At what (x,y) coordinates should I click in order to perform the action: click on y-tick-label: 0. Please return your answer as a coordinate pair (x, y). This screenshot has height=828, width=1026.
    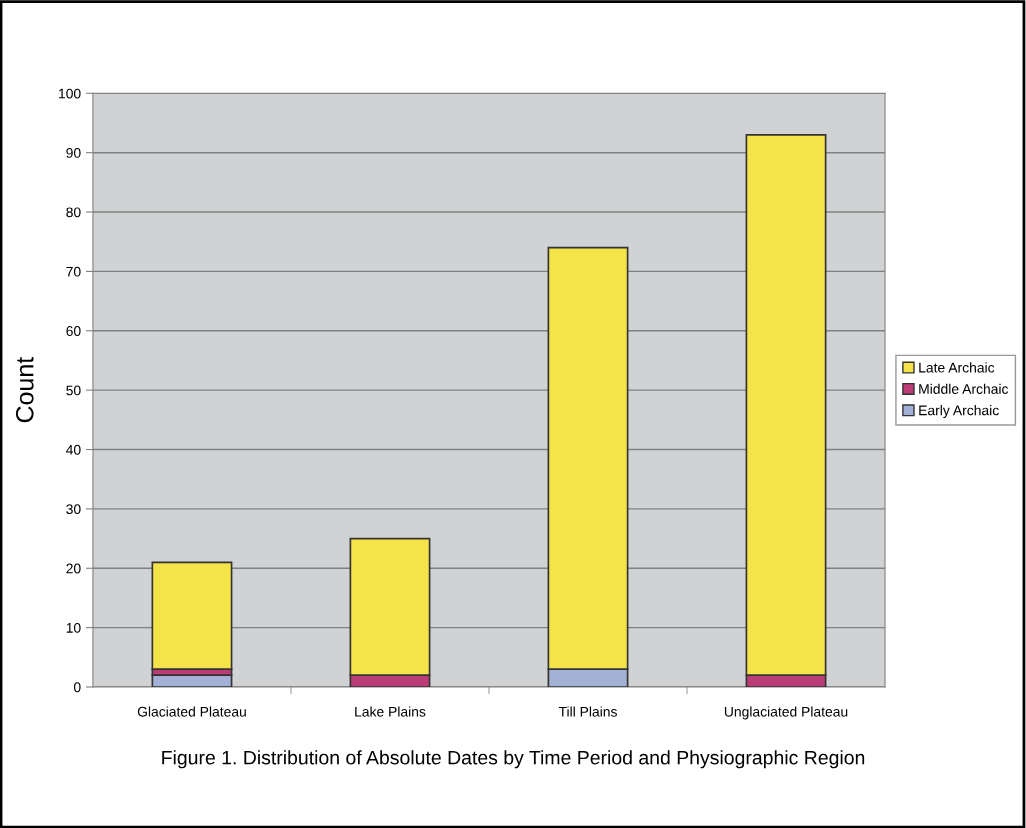
    Looking at the image, I should click on (77, 687).